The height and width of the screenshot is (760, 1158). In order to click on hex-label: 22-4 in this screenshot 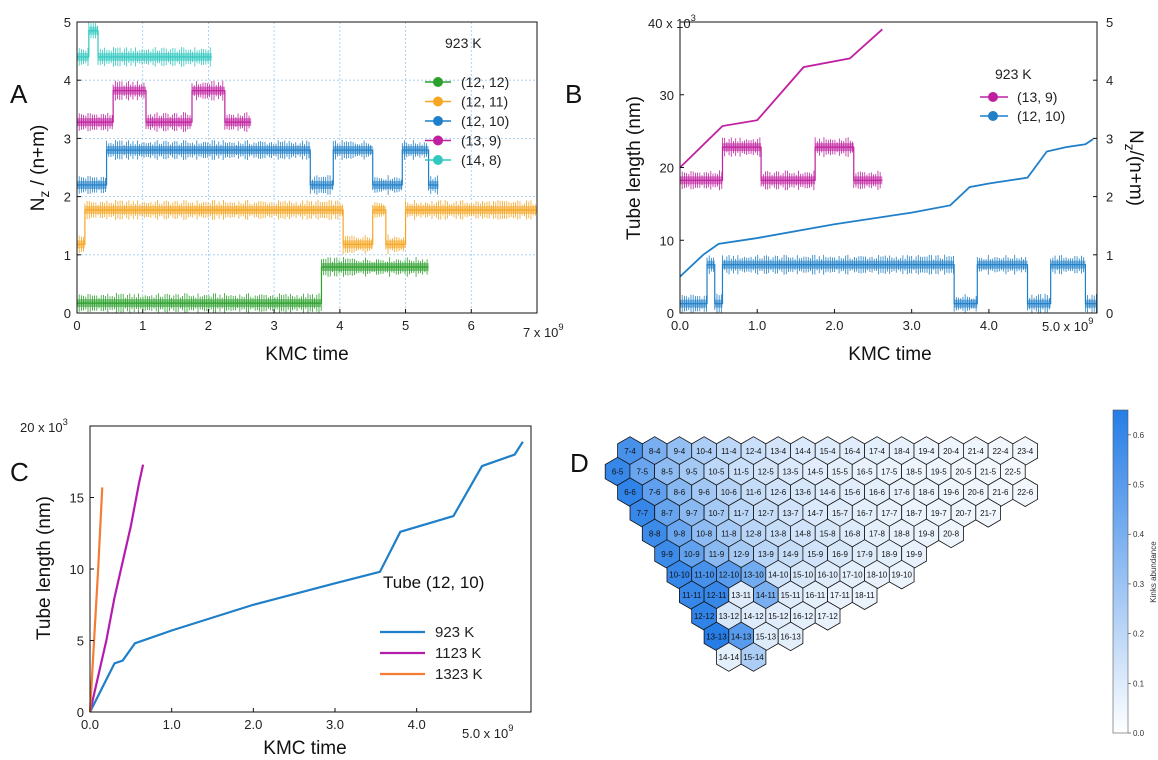, I will do `click(1000, 451)`.